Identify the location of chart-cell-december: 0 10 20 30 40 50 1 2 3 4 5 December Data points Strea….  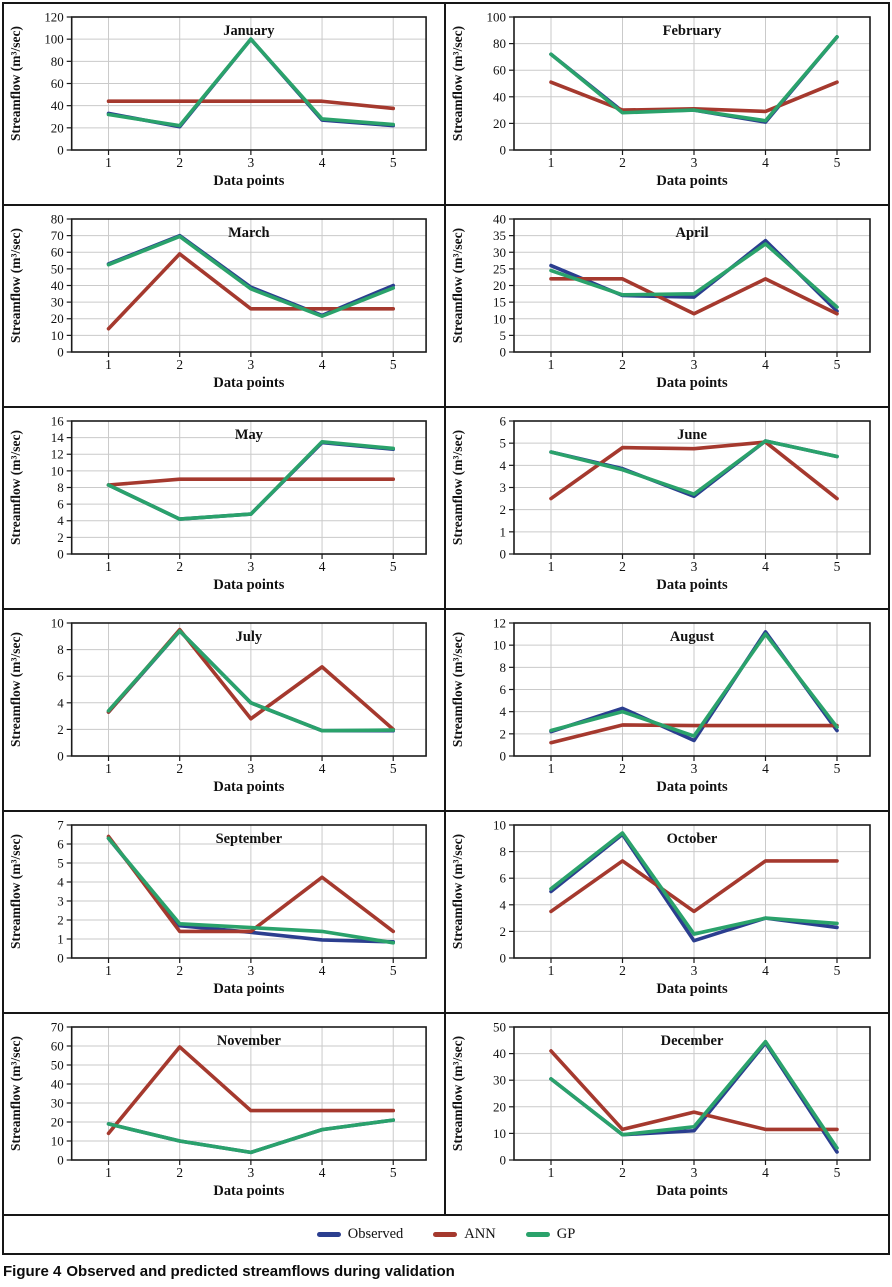
(667, 1115).